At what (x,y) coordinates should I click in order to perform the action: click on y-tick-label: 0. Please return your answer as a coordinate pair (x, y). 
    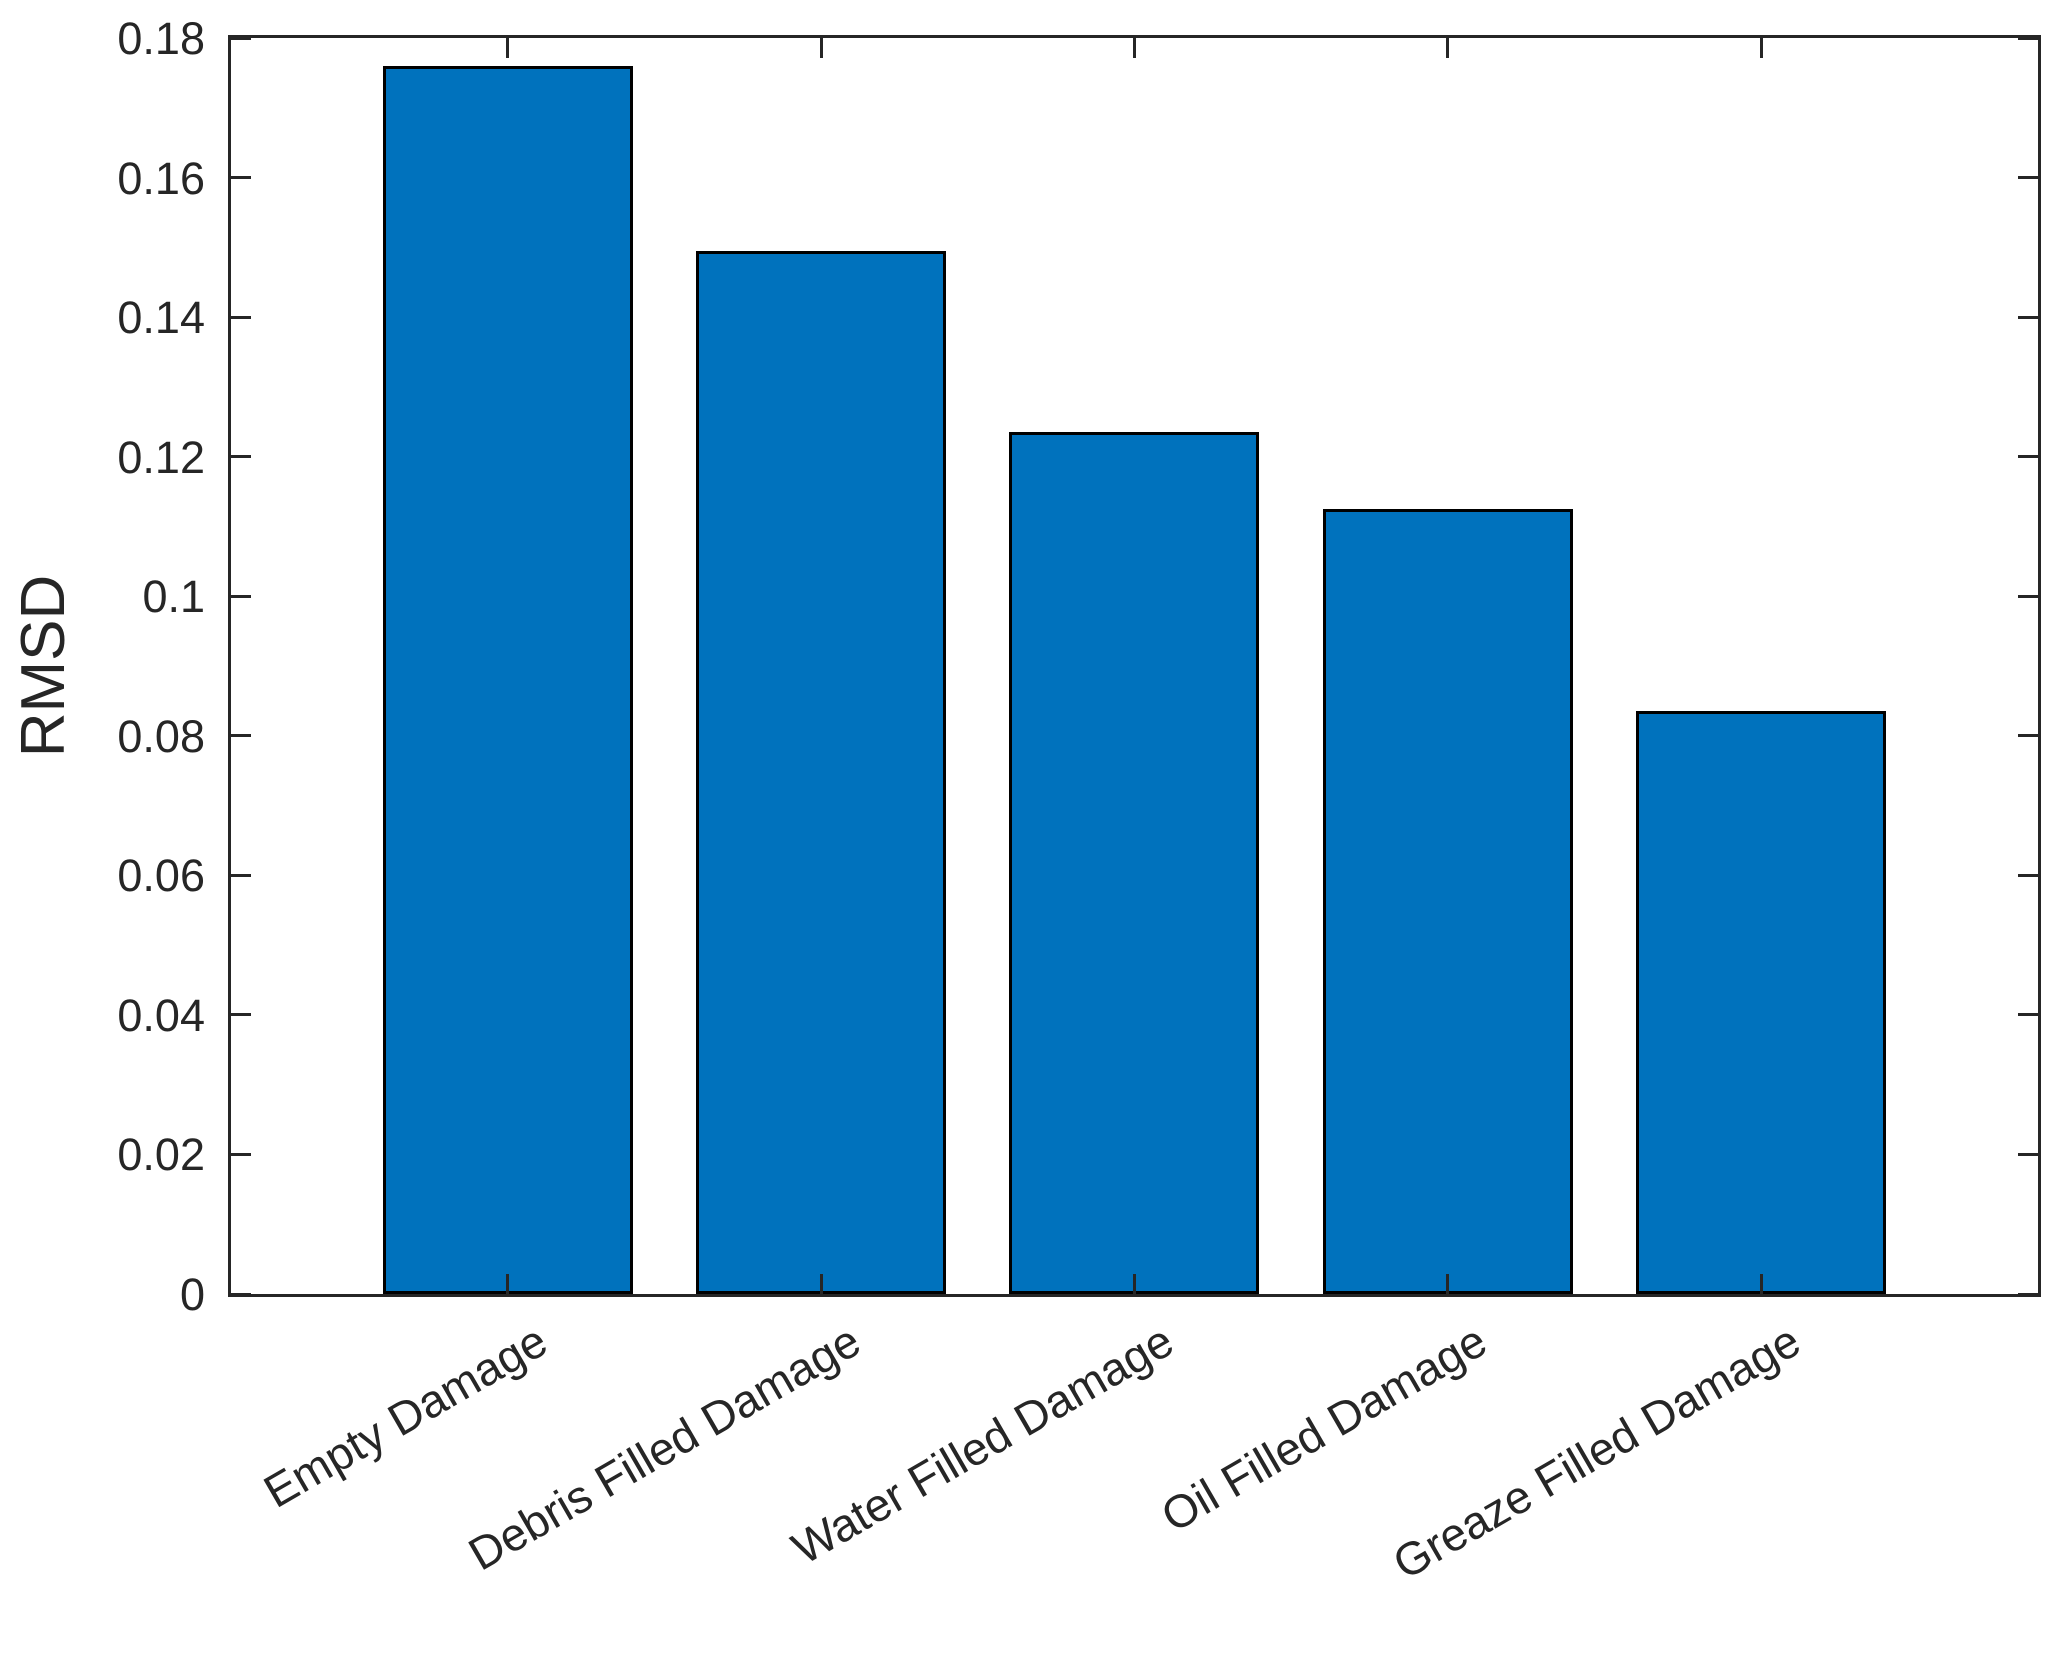
    Looking at the image, I should click on (192, 1294).